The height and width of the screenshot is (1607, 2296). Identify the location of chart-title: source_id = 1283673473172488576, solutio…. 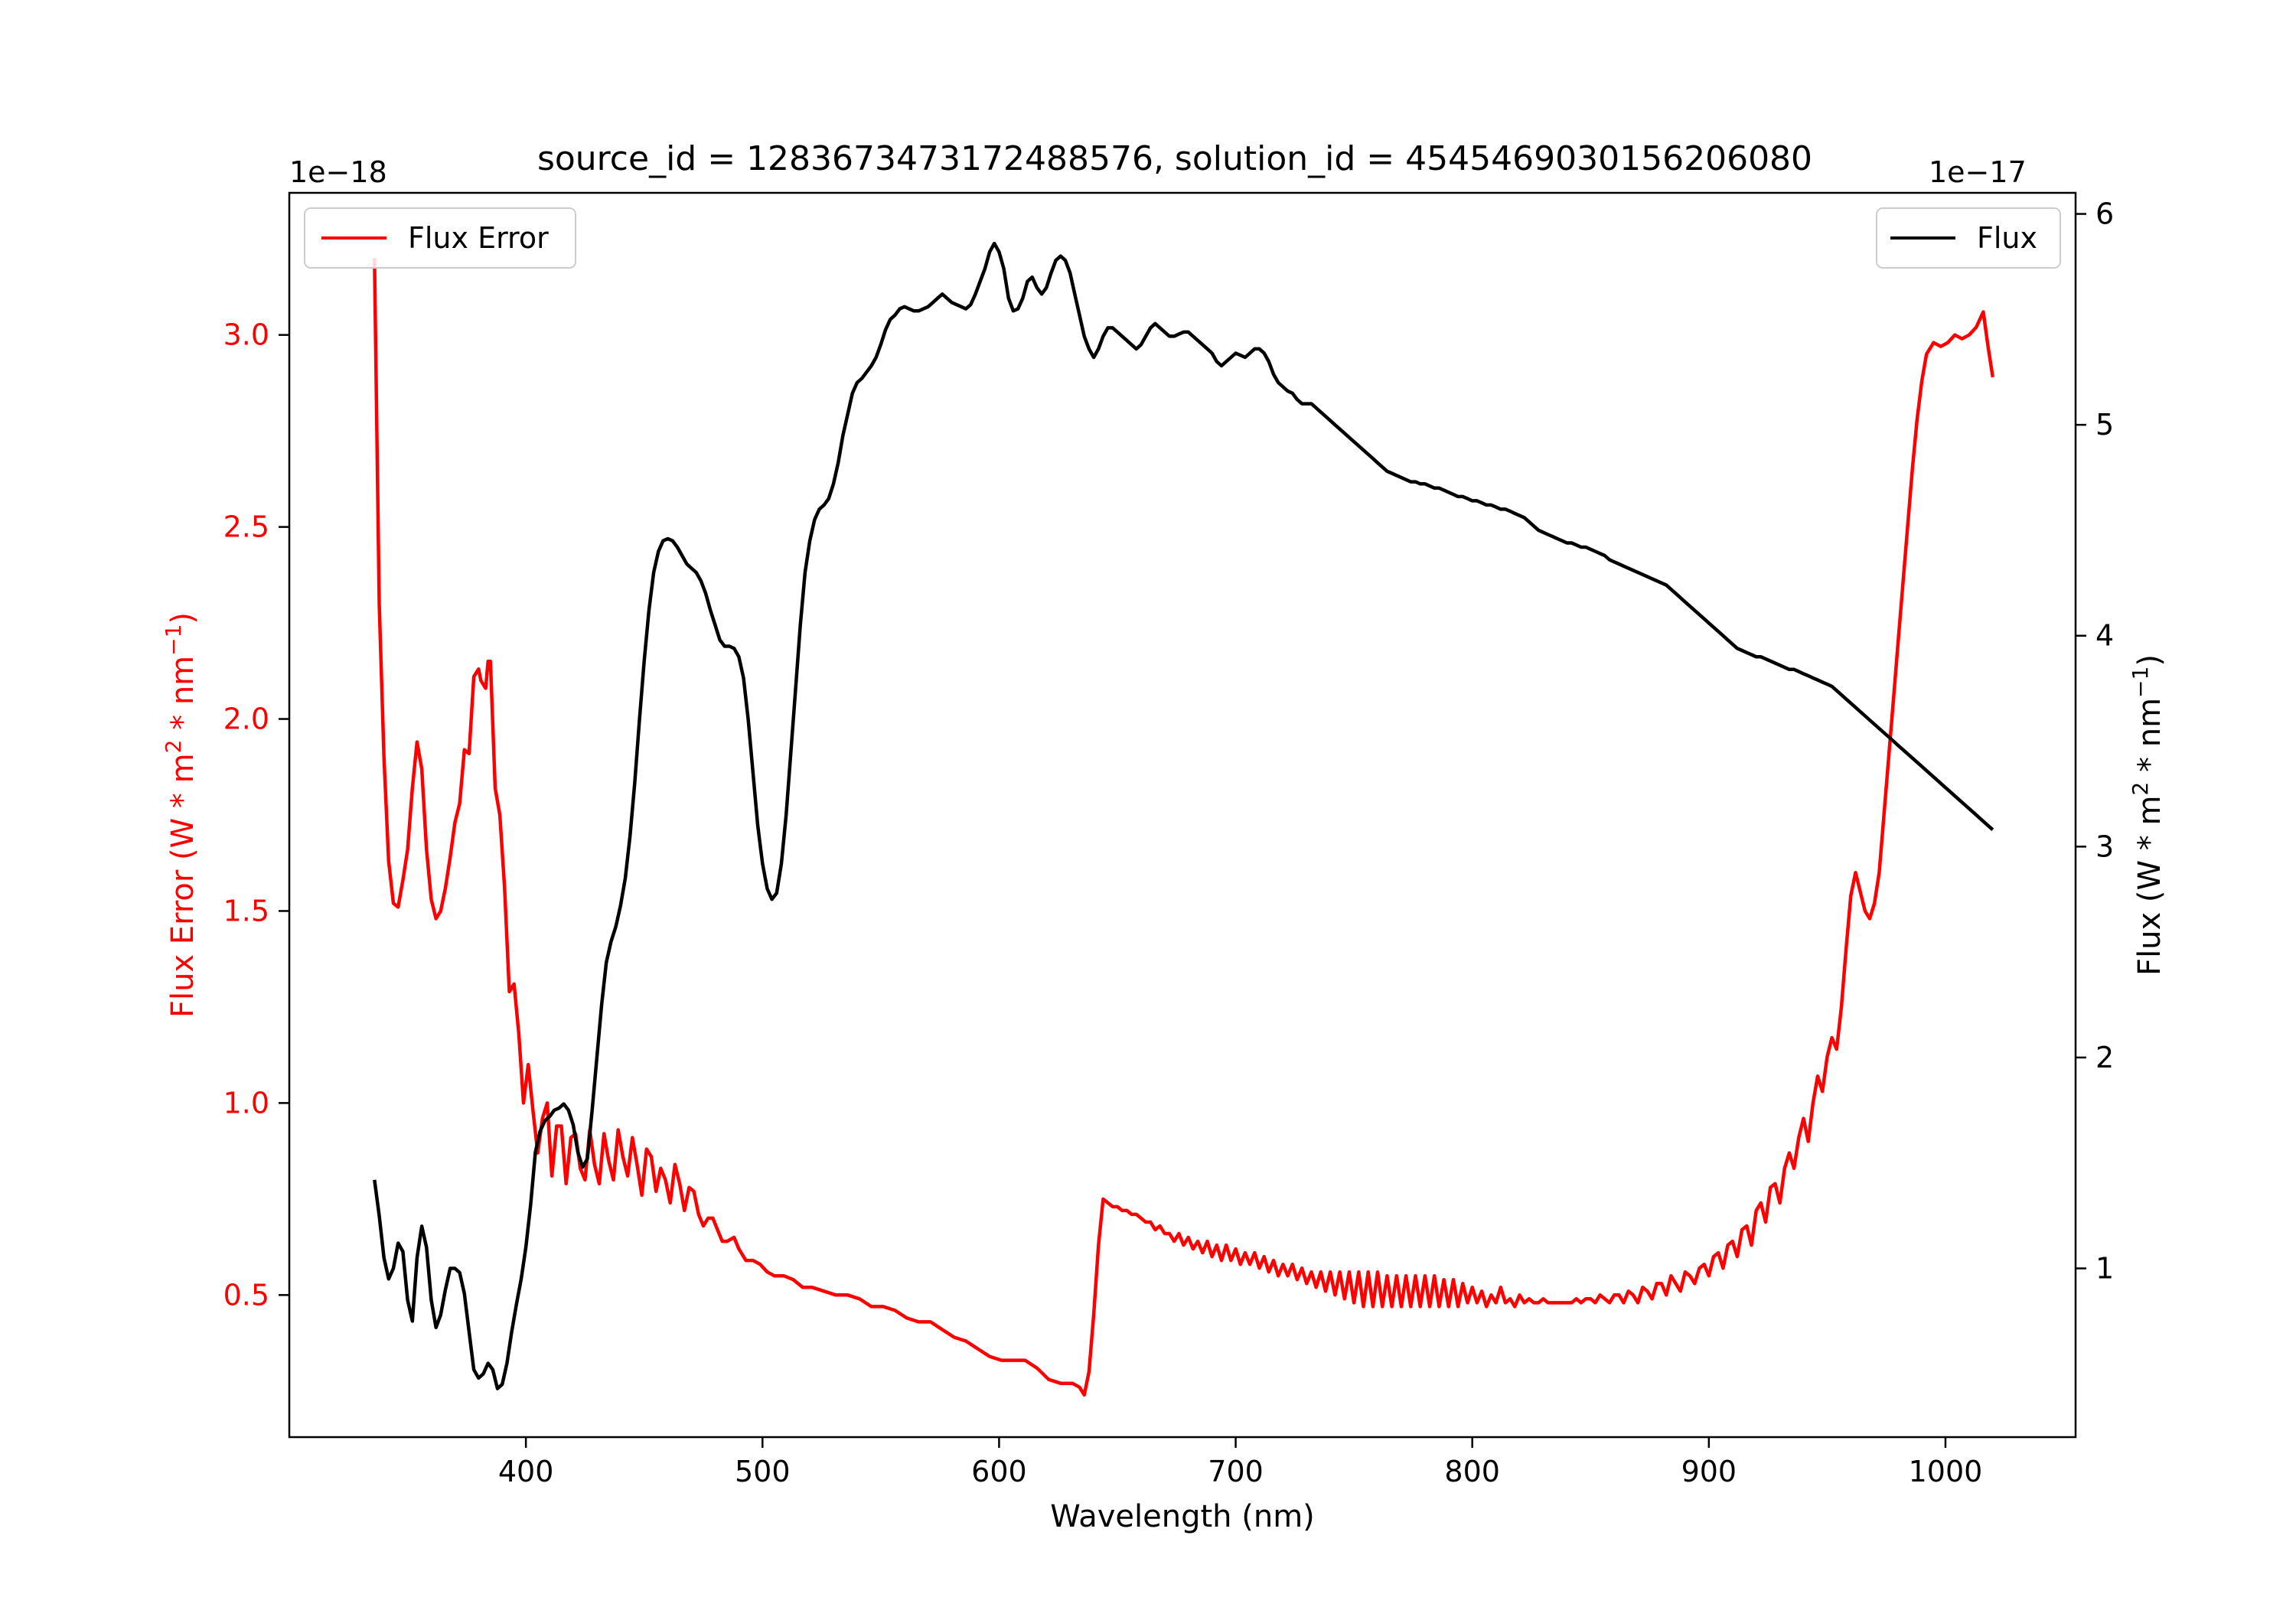
(1174, 158).